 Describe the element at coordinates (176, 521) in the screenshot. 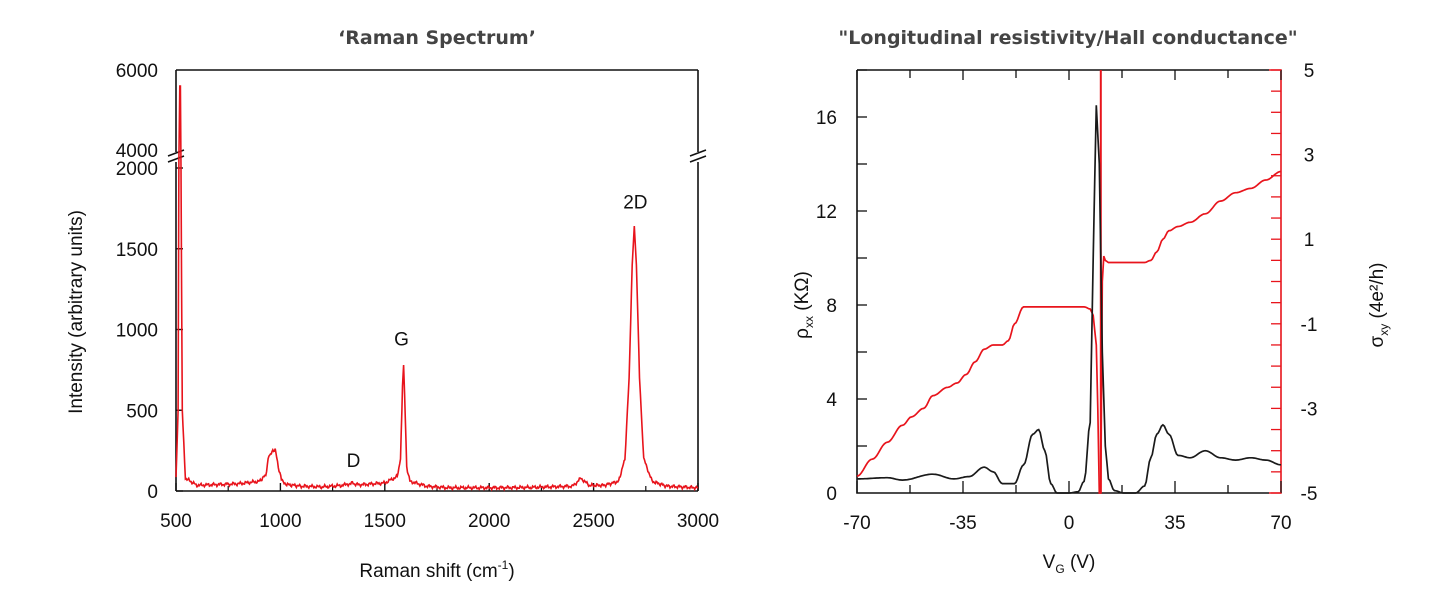

I see `x-tick-label: 500` at that location.